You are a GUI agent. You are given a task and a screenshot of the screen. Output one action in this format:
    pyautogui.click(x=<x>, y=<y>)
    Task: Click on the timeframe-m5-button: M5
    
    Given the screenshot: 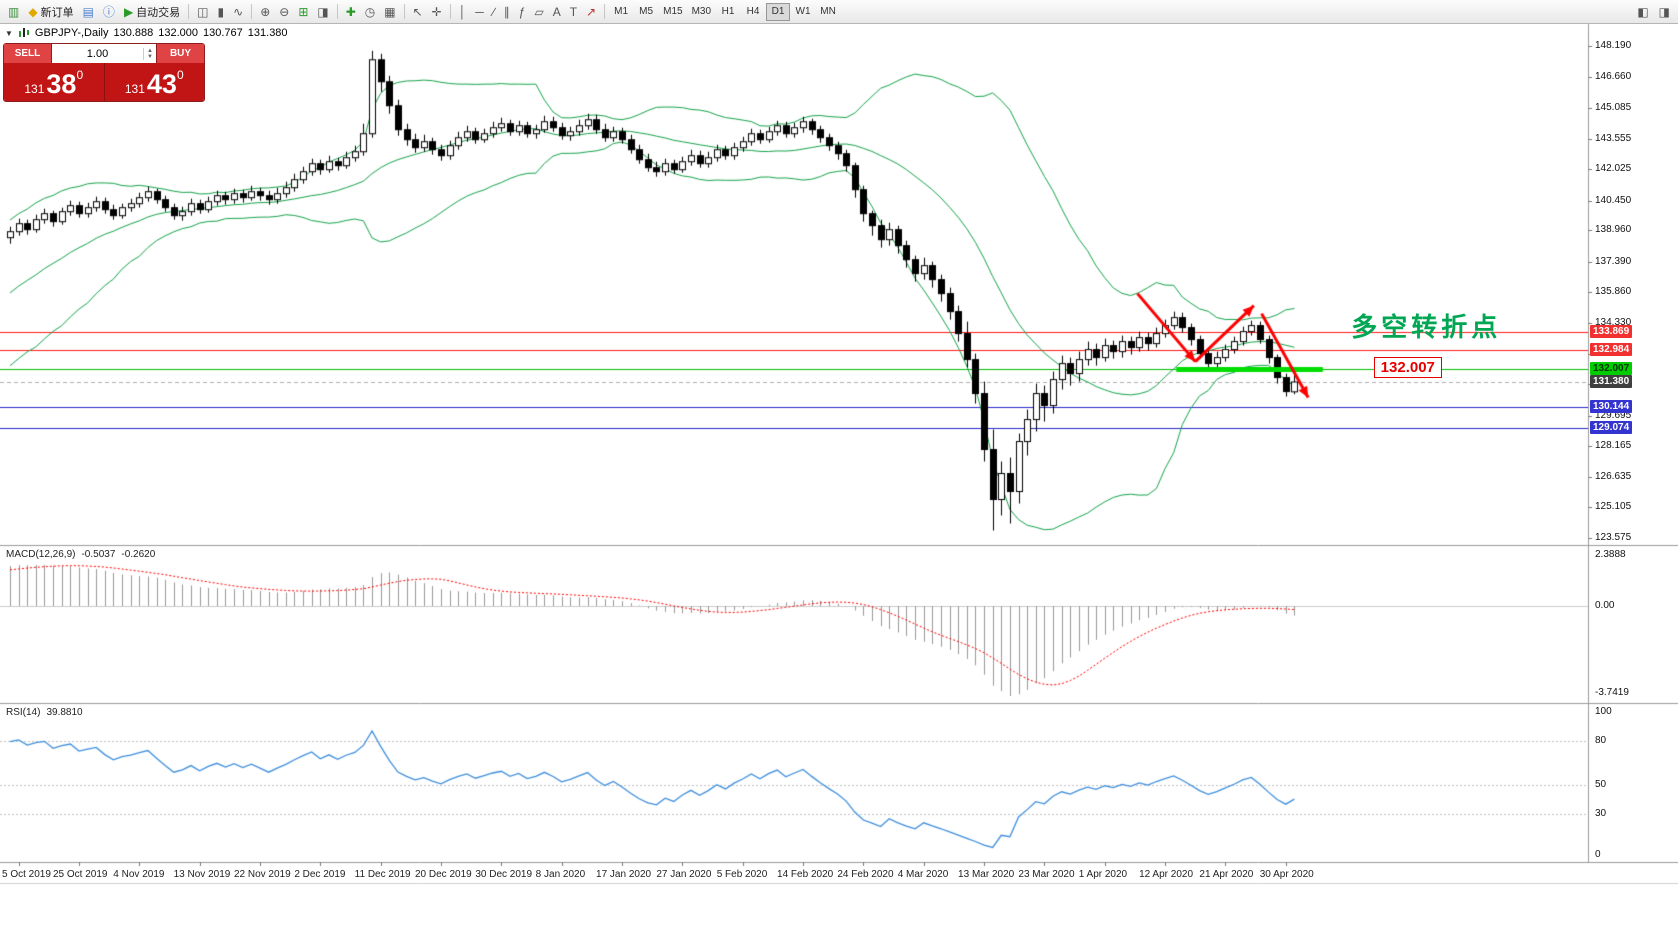 What is the action you would take?
    pyautogui.click(x=646, y=12)
    